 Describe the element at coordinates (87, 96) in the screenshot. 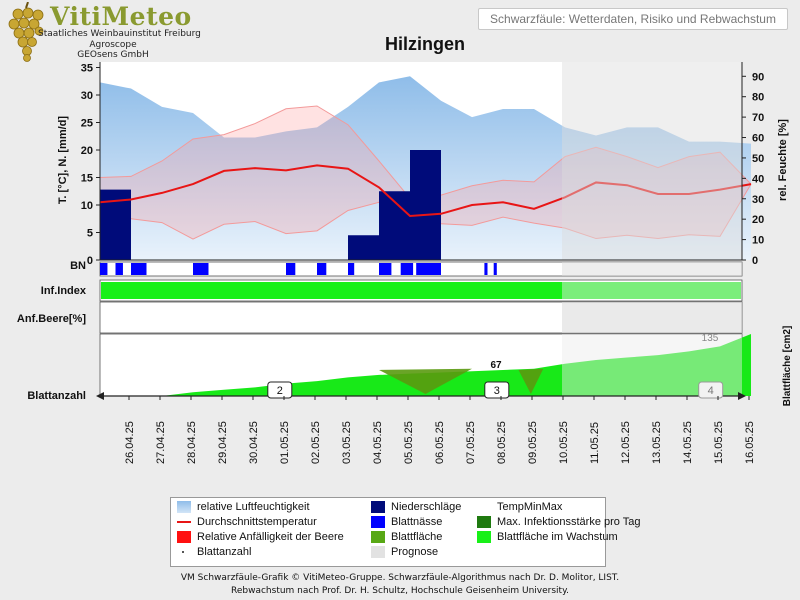

I see `ytick-label-30: 30` at that location.